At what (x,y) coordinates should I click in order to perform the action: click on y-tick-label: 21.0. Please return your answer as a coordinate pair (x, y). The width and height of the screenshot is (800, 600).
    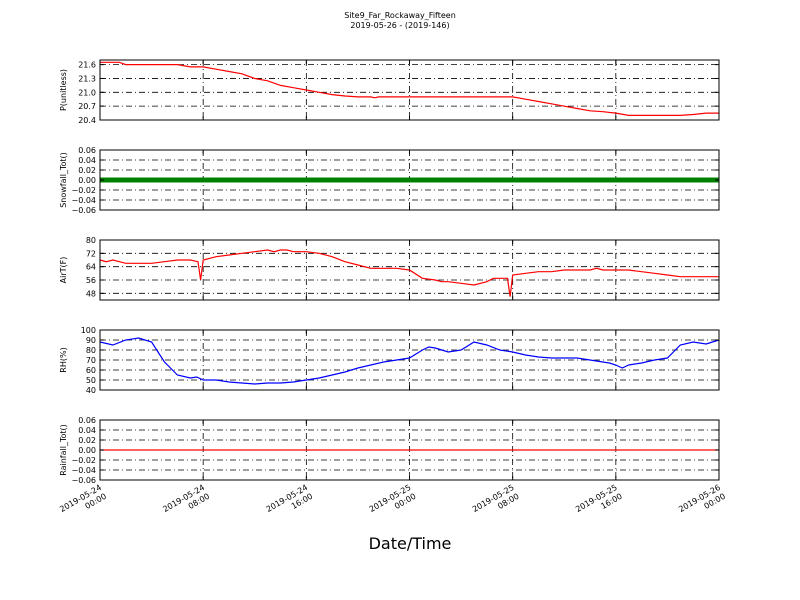
    Looking at the image, I should click on (87, 92).